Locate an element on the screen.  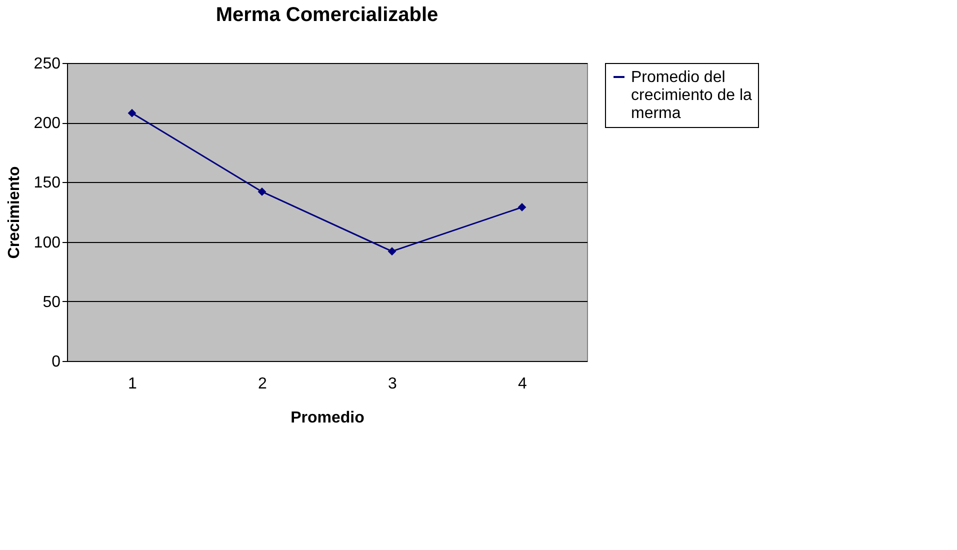
y-tick-label: 150 is located at coordinates (47, 183).